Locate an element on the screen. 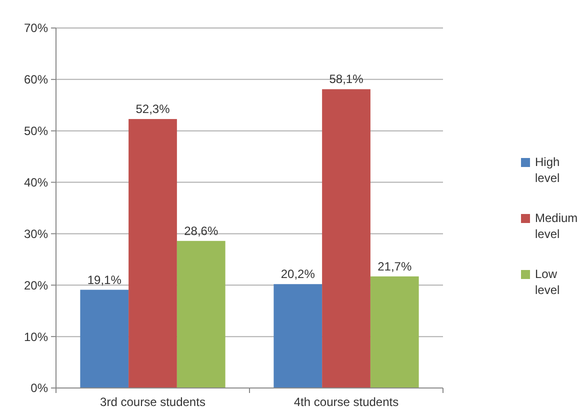 This screenshot has width=580, height=410. y-tick-label: 50% is located at coordinates (36, 131).